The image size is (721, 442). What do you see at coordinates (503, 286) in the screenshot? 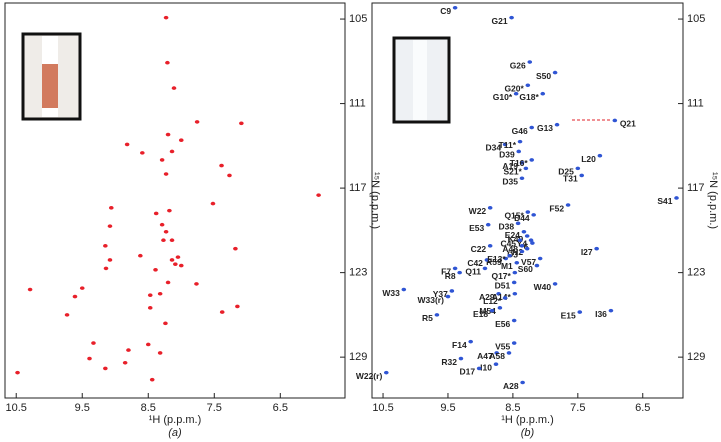
I see `peak-label: D51` at bounding box center [503, 286].